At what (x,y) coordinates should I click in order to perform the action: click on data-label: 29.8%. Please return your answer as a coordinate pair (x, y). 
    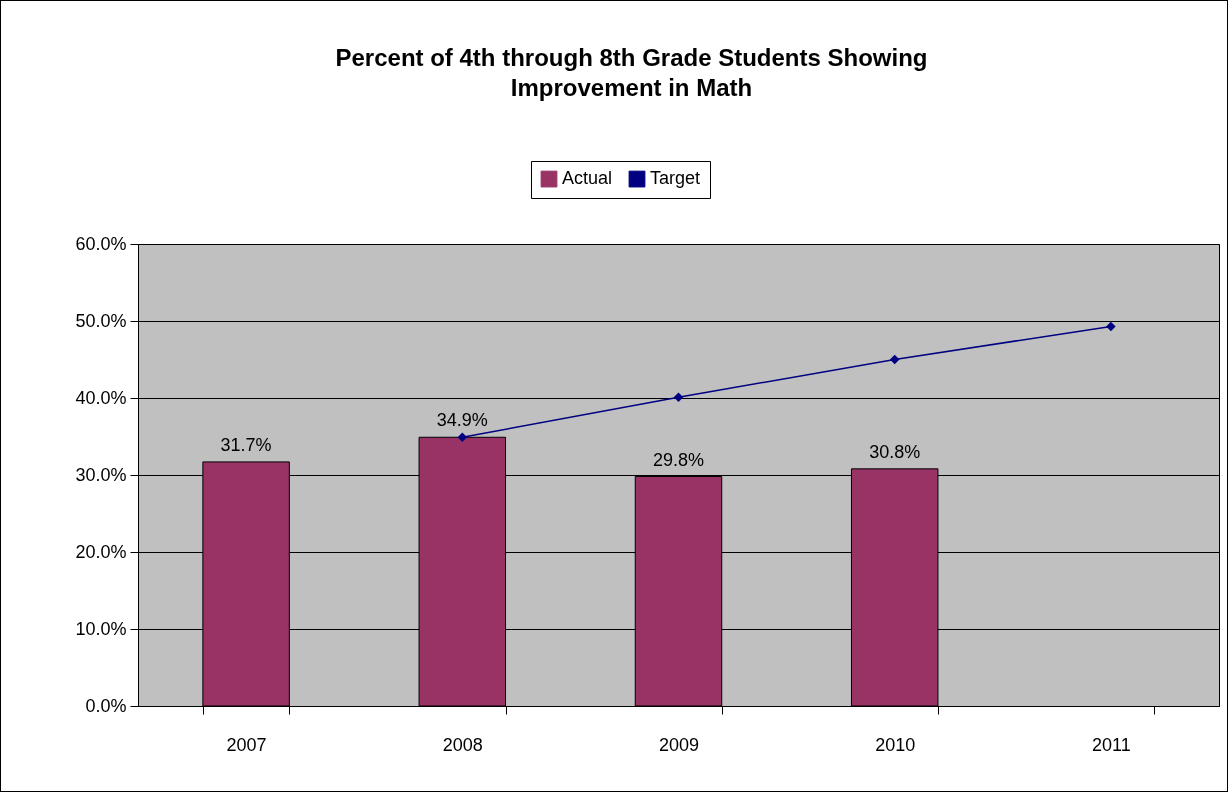
    Looking at the image, I should click on (678, 459).